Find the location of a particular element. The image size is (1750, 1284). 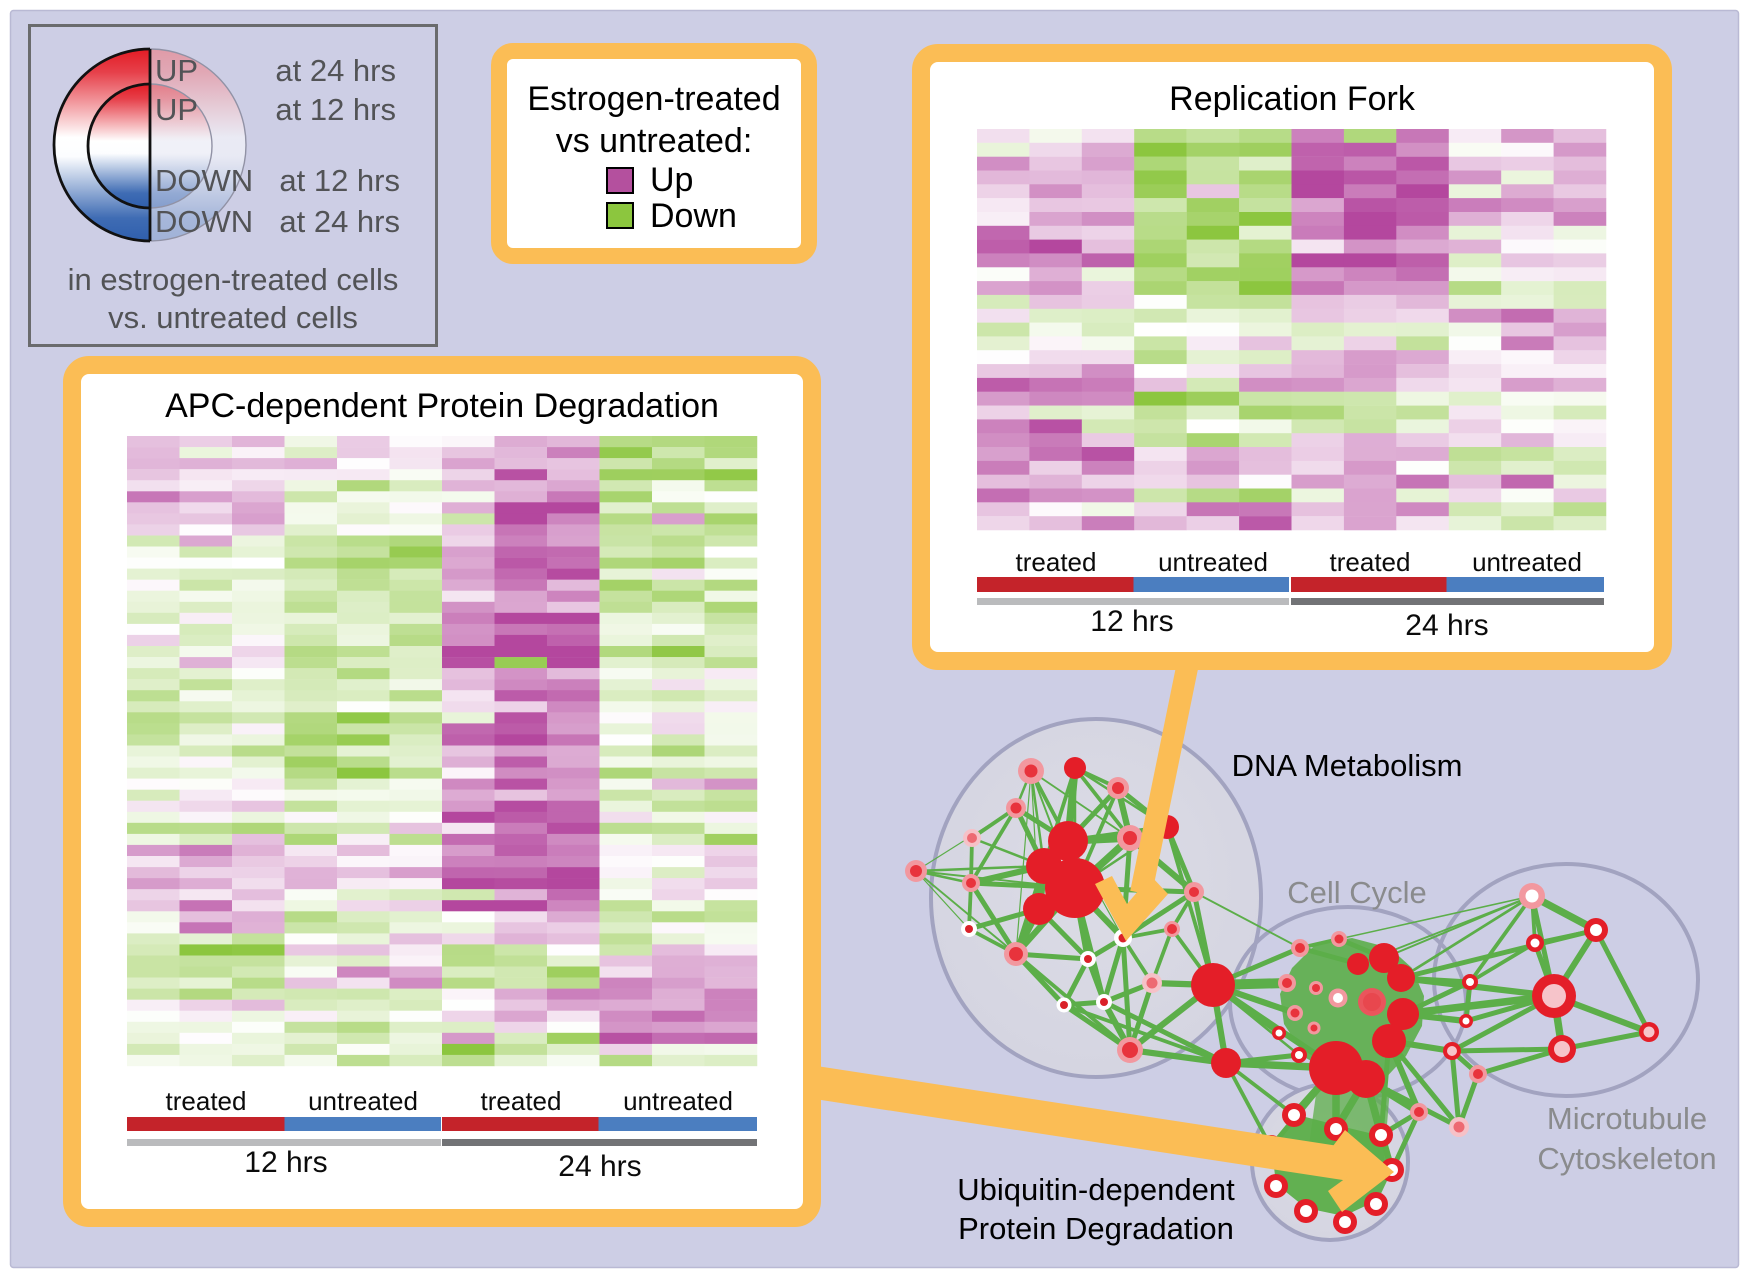

svg-text:APC-dependent Protein Degradat: APC-dependent Protein Degradation is located at coordinates (442, 406).